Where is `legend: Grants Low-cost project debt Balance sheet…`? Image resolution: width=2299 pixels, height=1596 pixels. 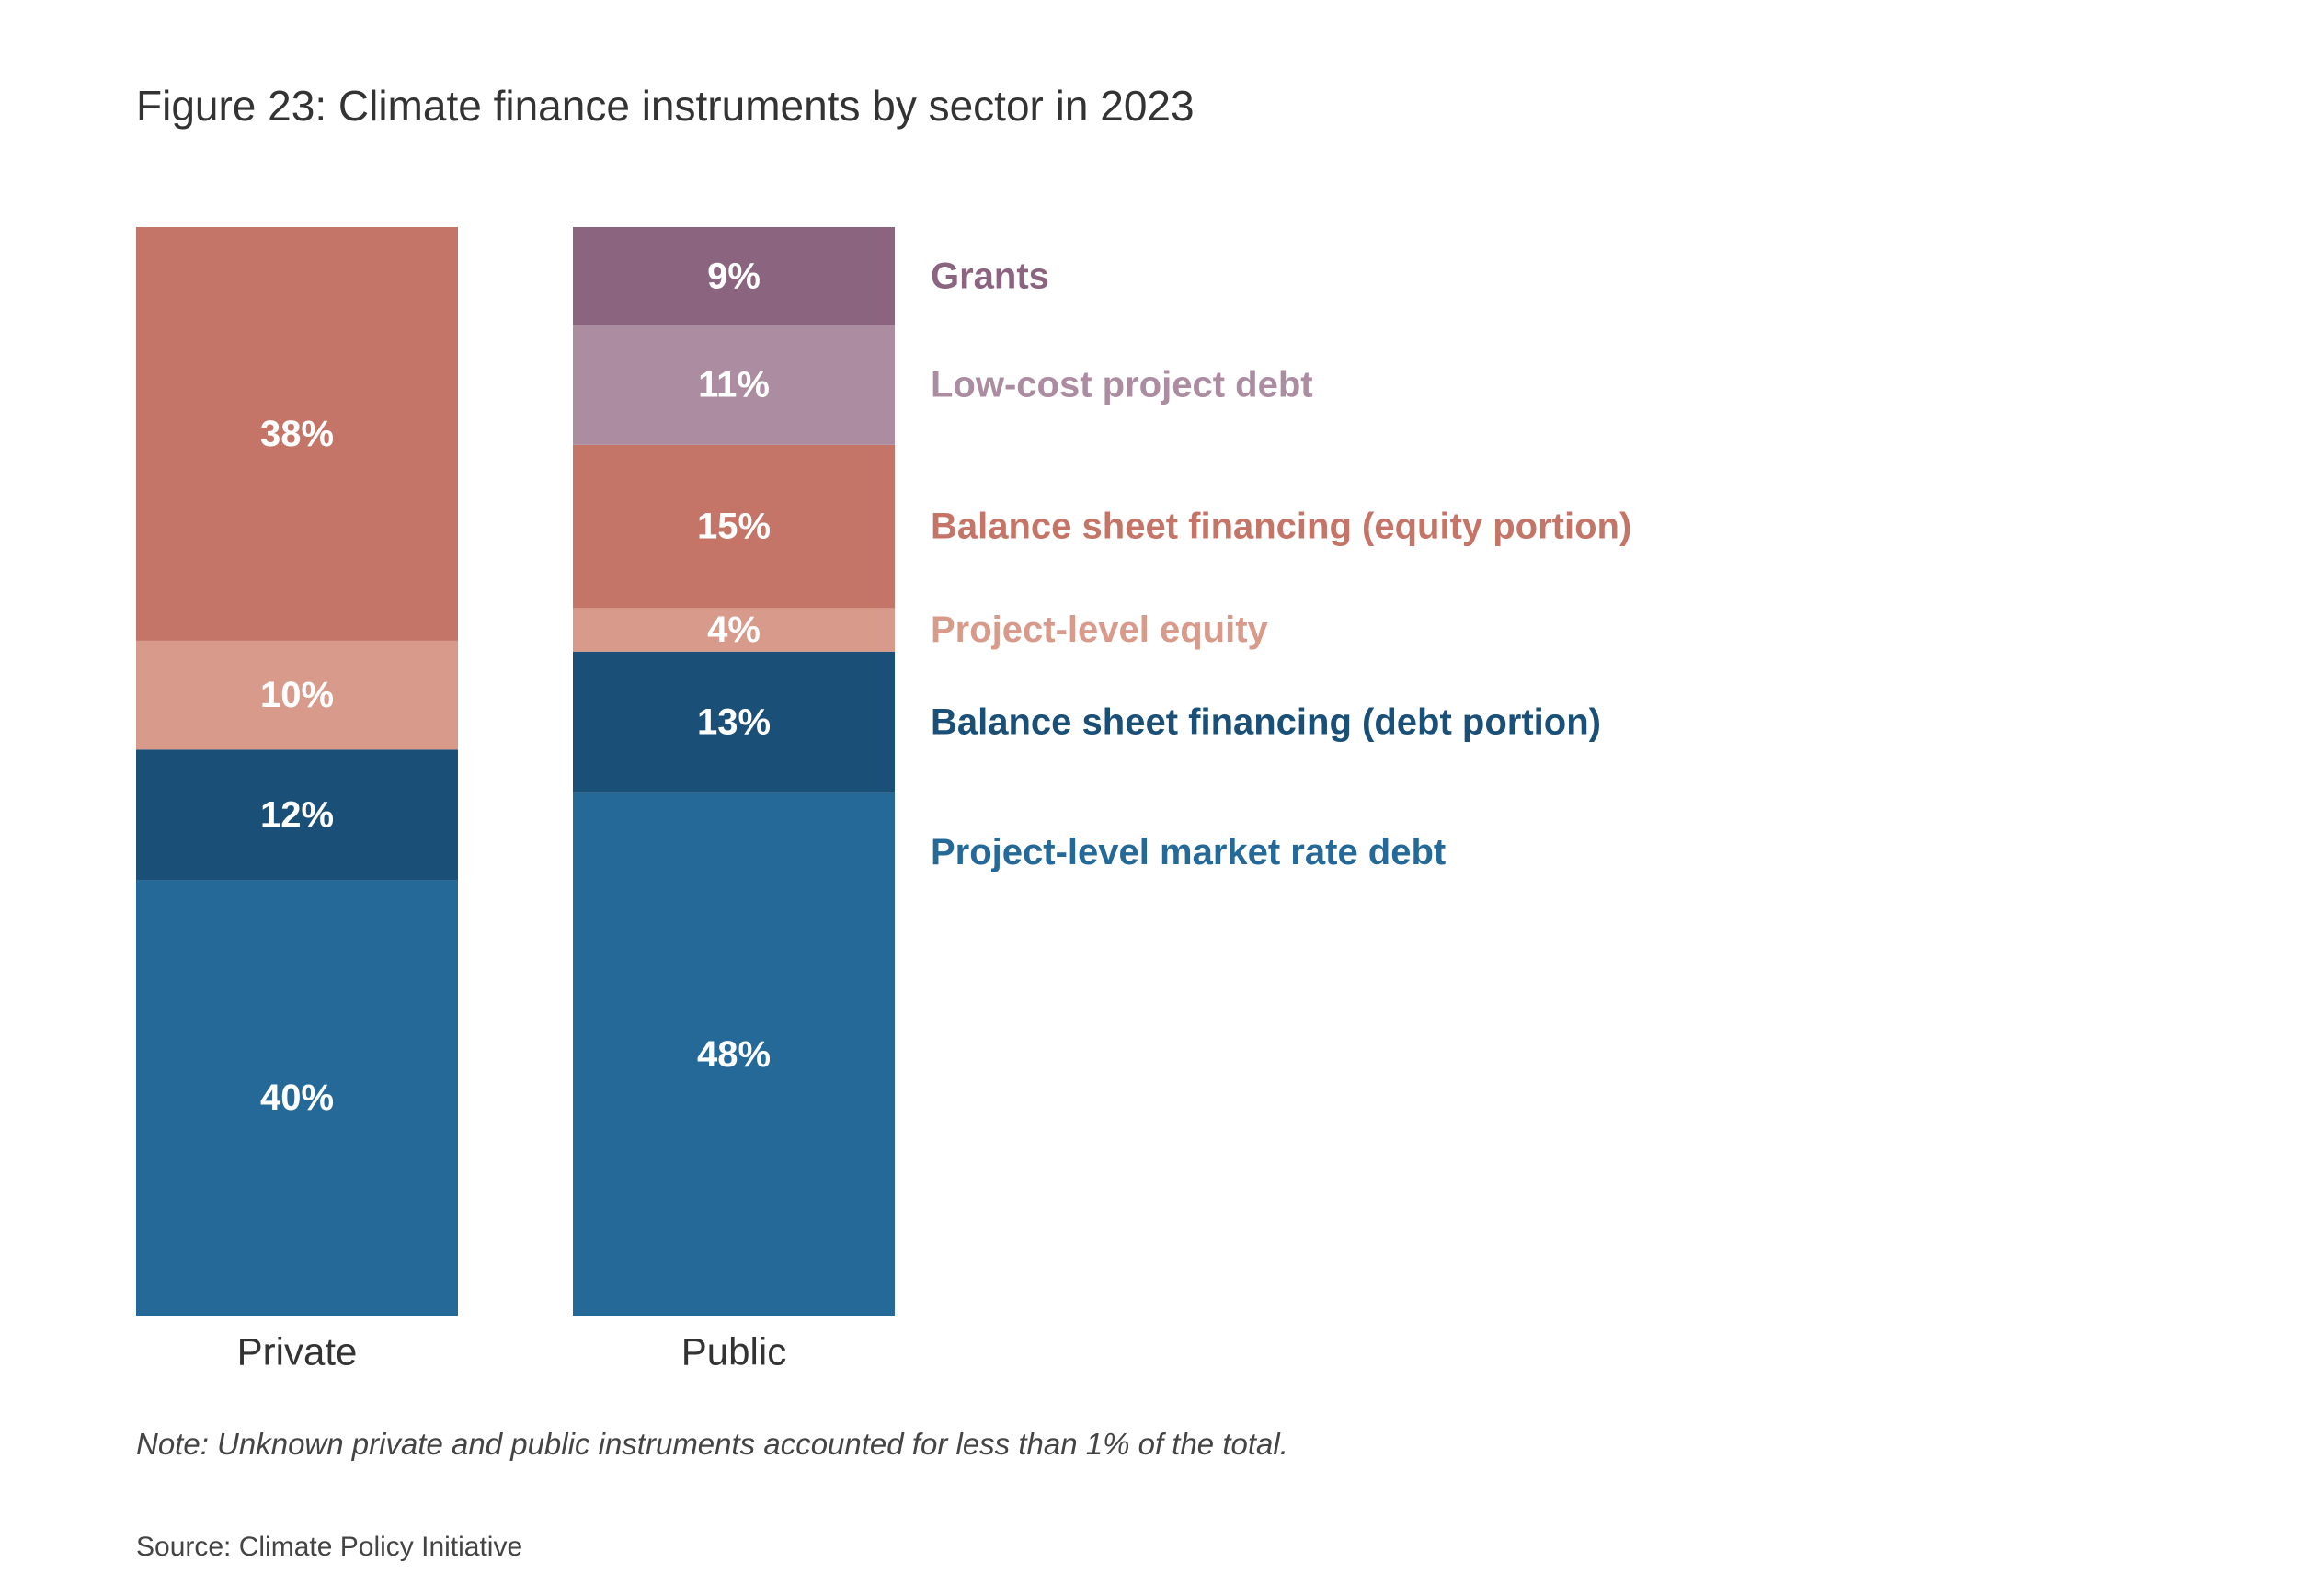 legend: Grants Low-cost project debt Balance sheet… is located at coordinates (1281, 564).